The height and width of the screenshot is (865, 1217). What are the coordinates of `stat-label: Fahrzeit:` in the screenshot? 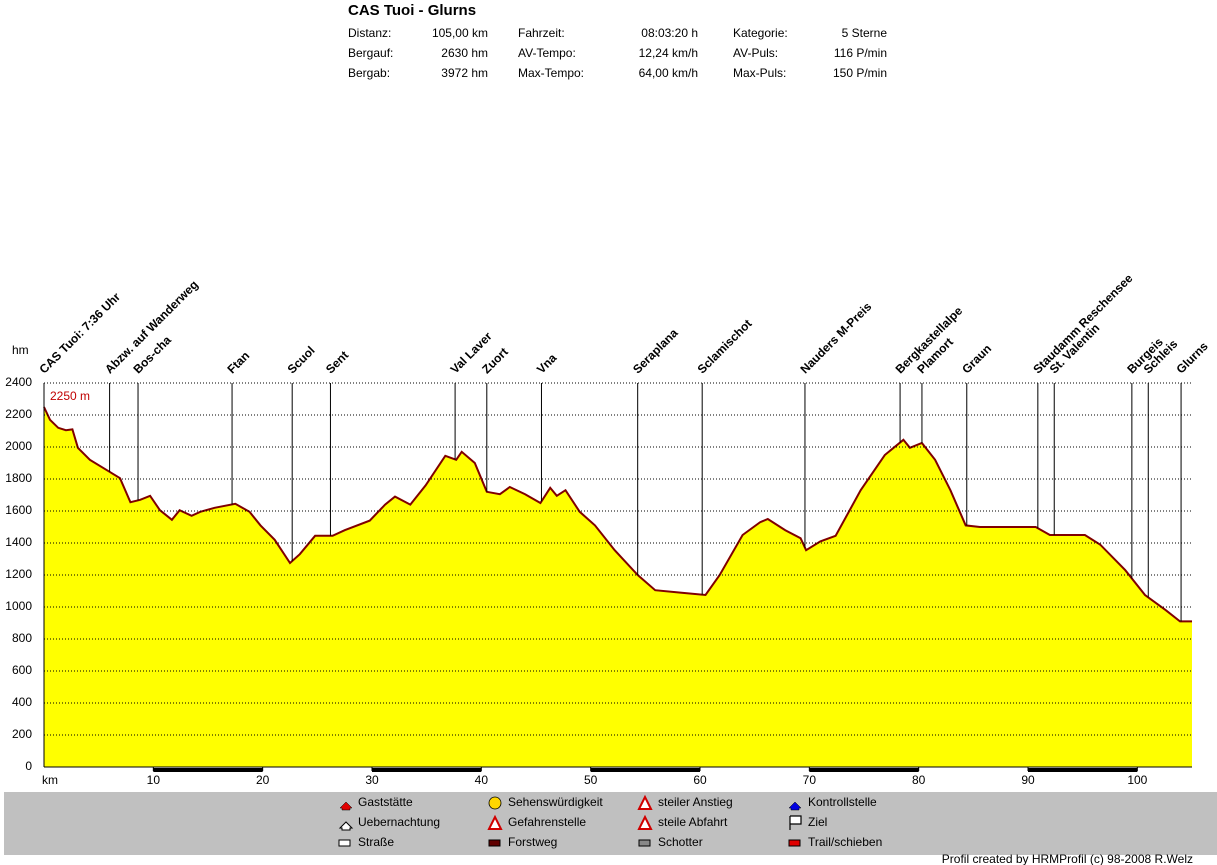 It's located at (541, 33).